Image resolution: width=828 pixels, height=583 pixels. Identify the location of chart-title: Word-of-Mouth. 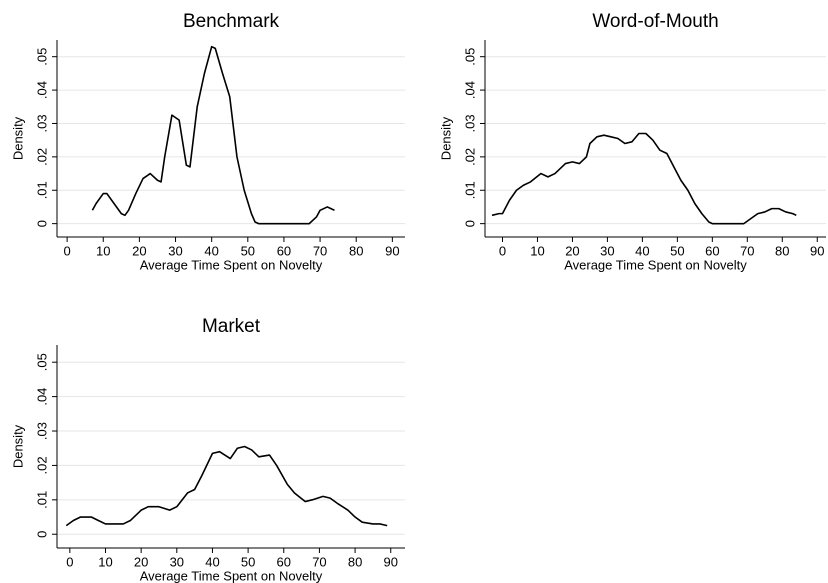
(655, 21).